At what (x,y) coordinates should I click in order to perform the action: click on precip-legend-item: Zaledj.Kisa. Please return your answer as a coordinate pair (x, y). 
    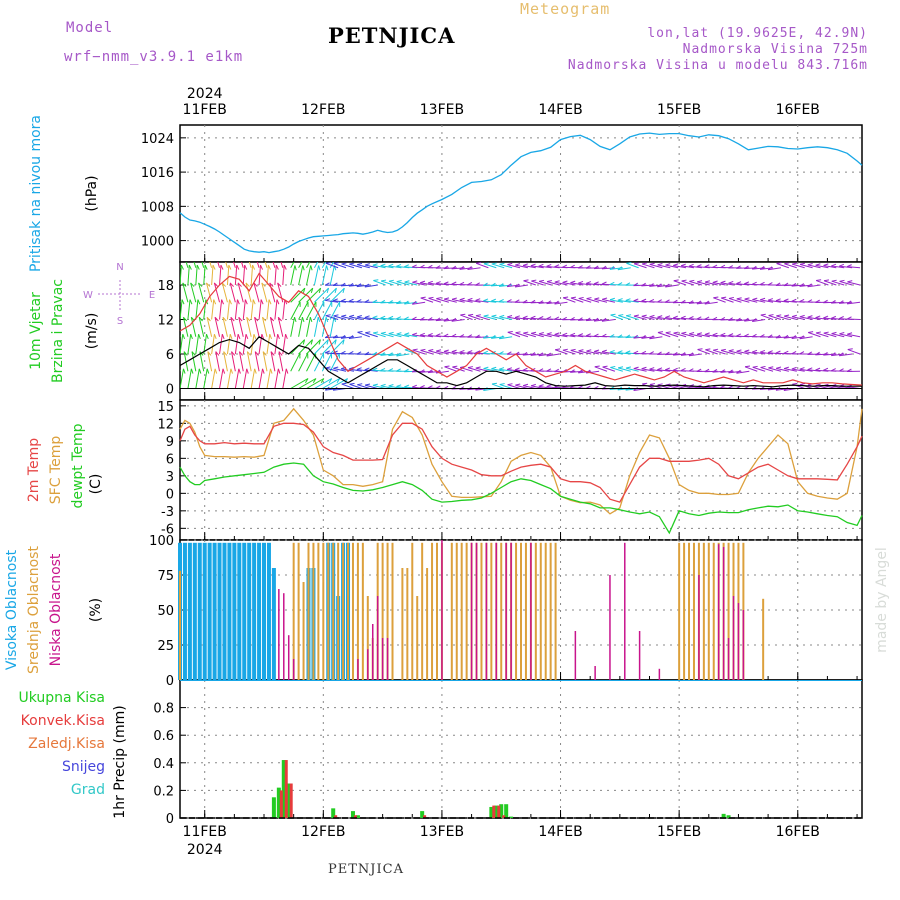
    Looking at the image, I should click on (66, 744).